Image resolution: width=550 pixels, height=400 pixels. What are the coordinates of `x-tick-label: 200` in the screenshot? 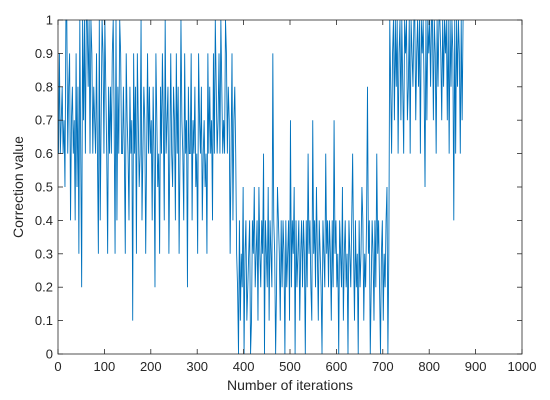 It's located at (151, 366).